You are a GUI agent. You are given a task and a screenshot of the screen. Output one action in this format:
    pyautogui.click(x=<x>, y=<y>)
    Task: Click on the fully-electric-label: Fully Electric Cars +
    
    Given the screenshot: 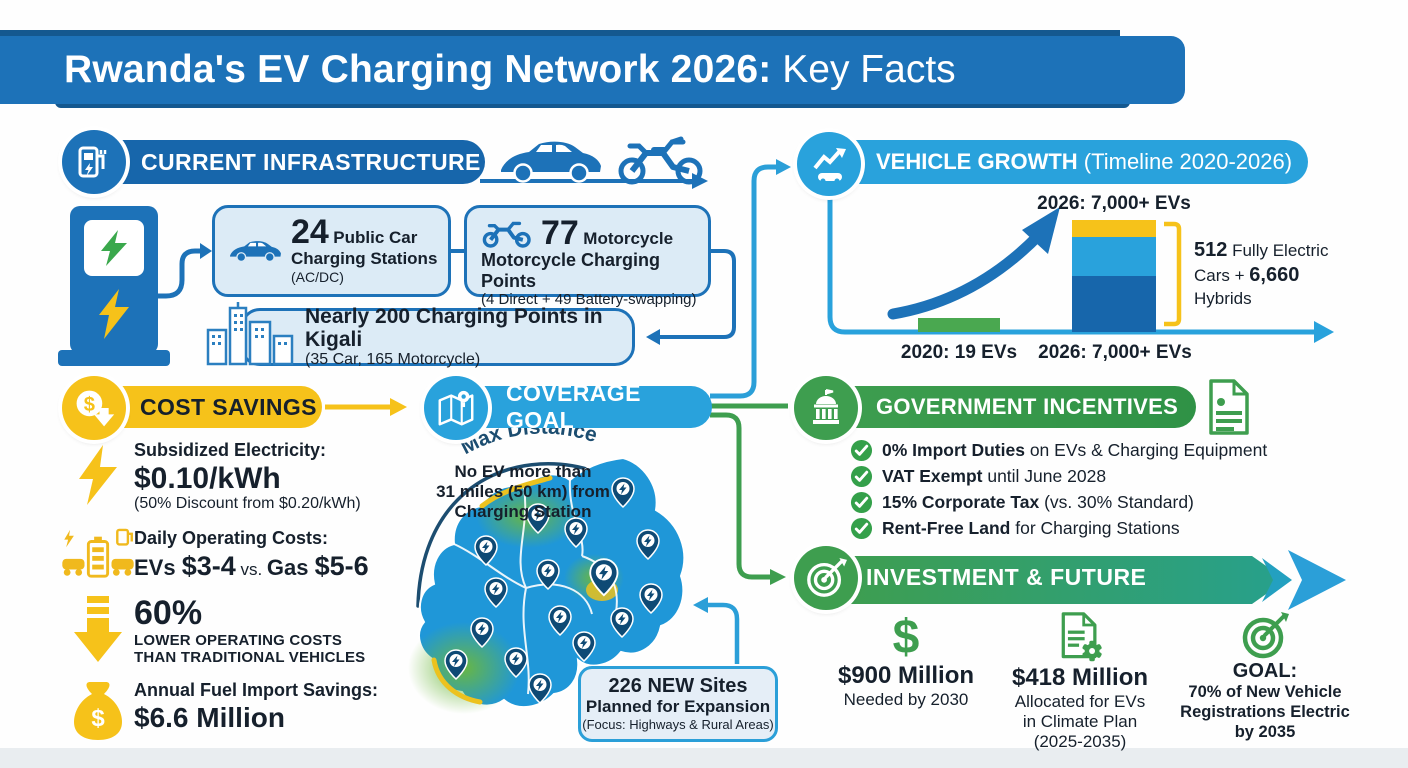 What is the action you would take?
    pyautogui.click(x=1261, y=263)
    